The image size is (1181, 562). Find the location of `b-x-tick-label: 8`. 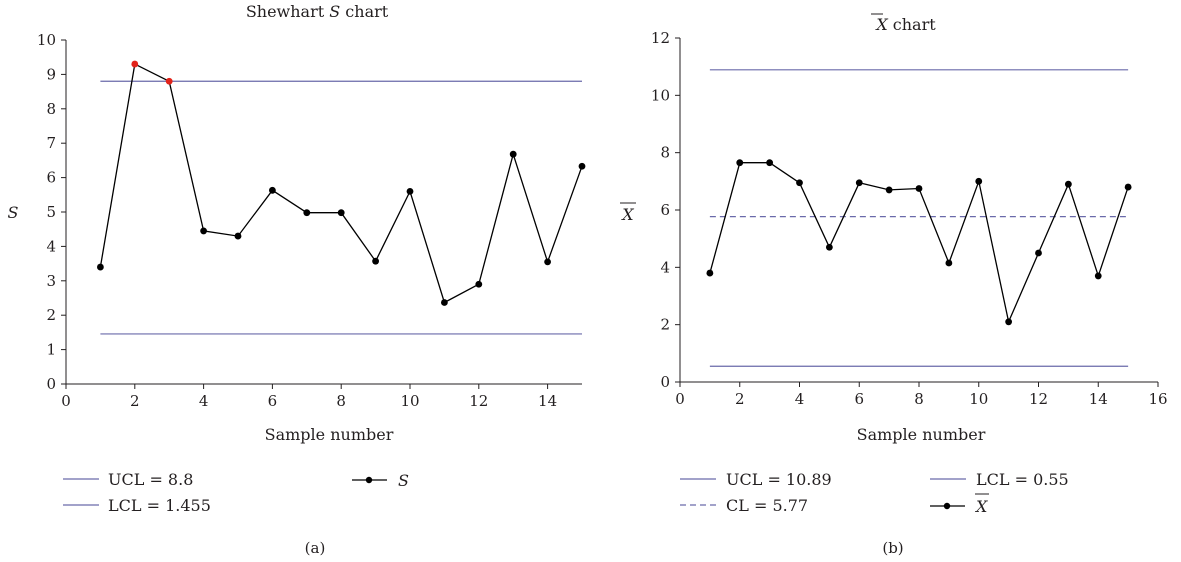

b-x-tick-label: 8 is located at coordinates (919, 399).